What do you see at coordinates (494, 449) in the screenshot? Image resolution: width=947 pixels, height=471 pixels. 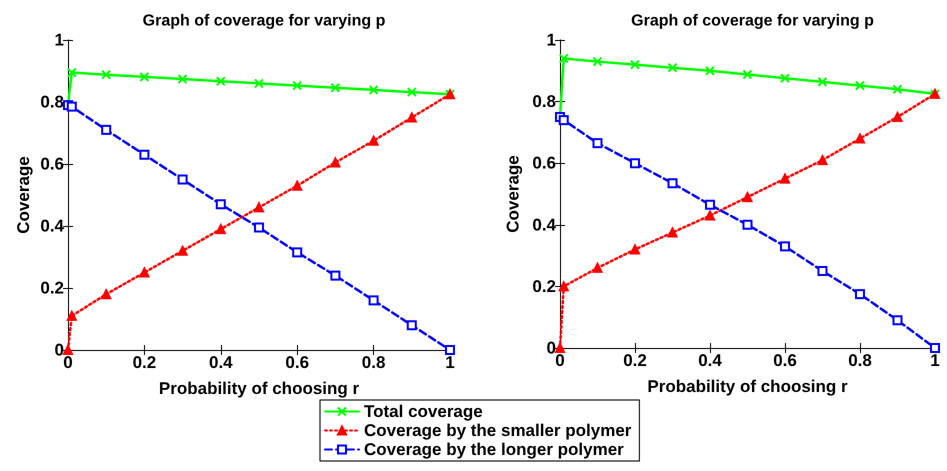 I see `legend-label: Coverage by the longer polymer` at bounding box center [494, 449].